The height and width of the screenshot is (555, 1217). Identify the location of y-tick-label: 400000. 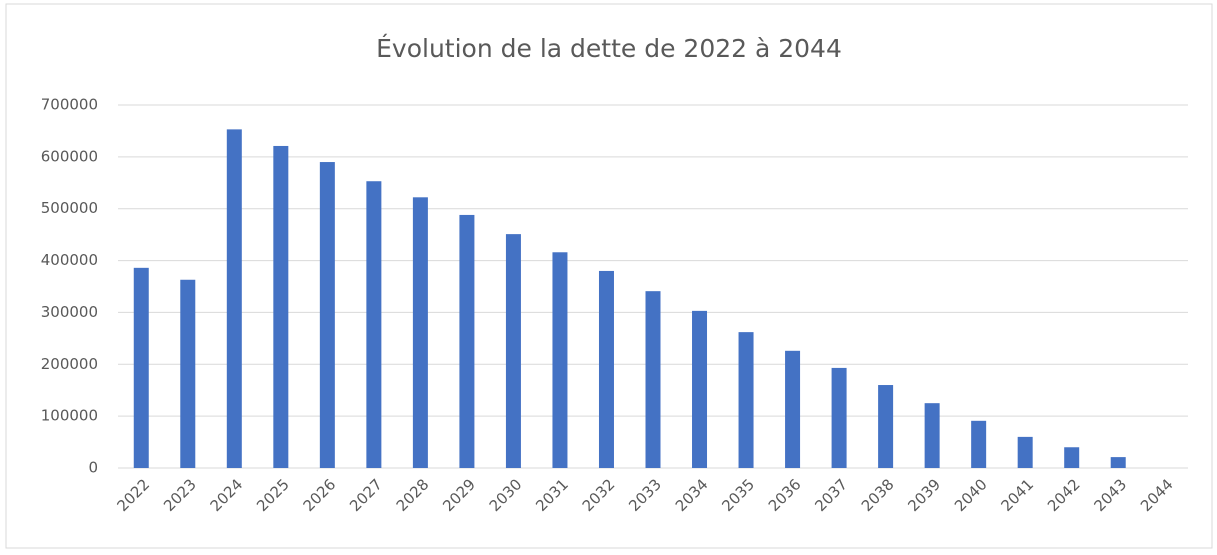
(69, 260).